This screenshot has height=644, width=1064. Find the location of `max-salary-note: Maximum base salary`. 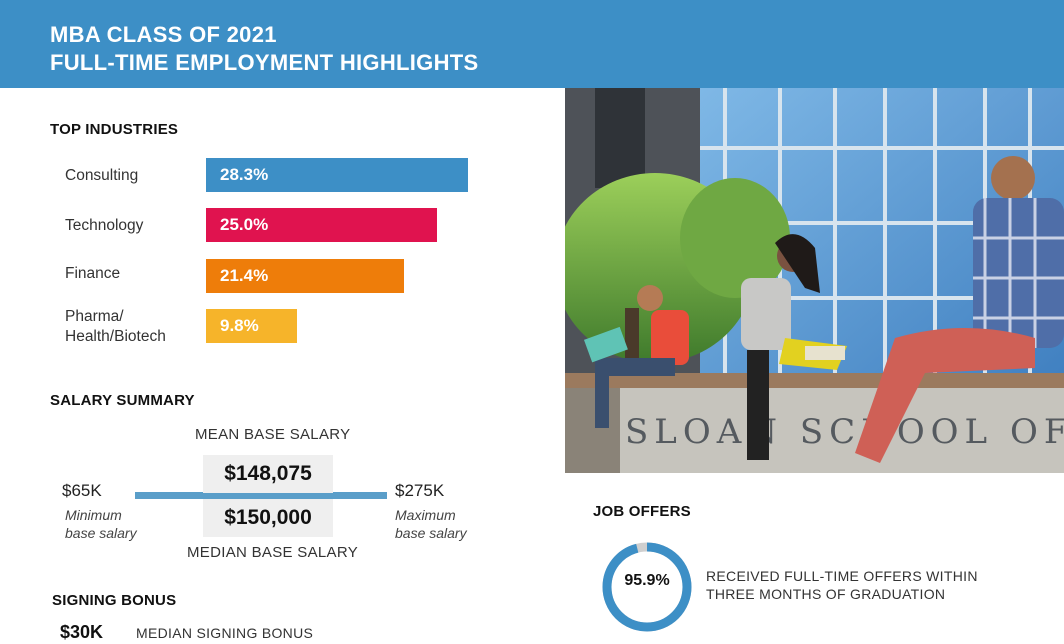

max-salary-note: Maximum base salary is located at coordinates (431, 524).